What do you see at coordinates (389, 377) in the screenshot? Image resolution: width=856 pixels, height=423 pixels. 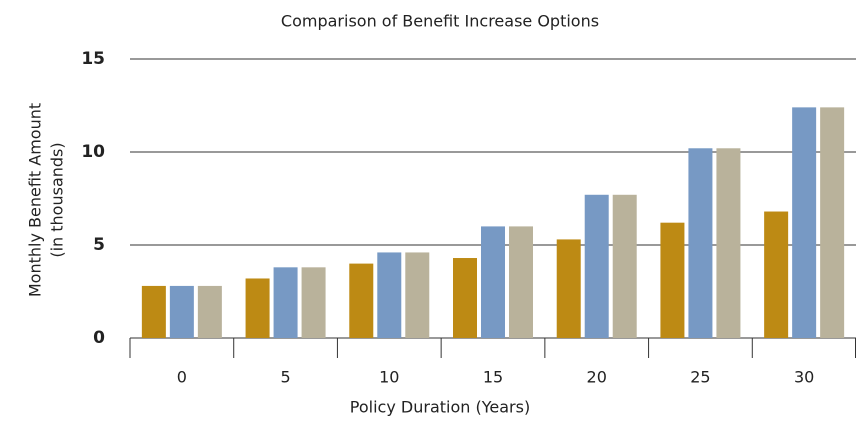 I see `x-tick-label: 10` at bounding box center [389, 377].